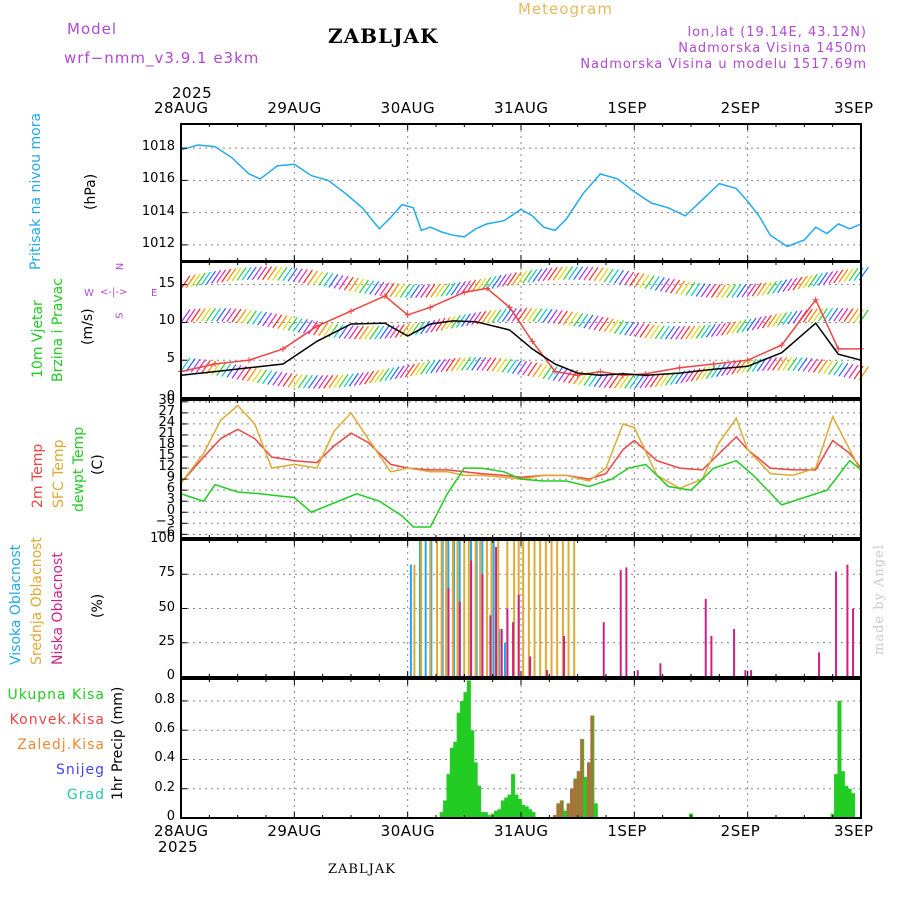 The height and width of the screenshot is (900, 900). I want to click on y-tick-label: 27, so click(166, 411).